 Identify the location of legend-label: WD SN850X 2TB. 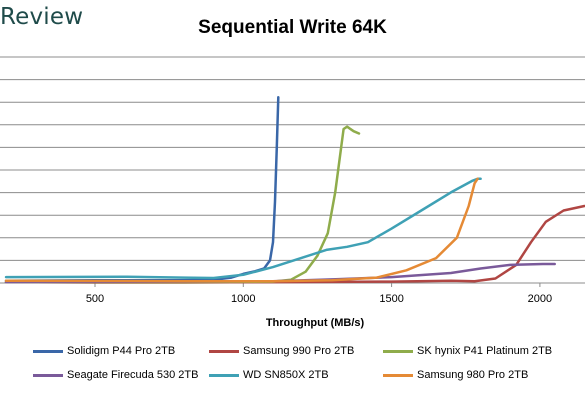
(286, 375).